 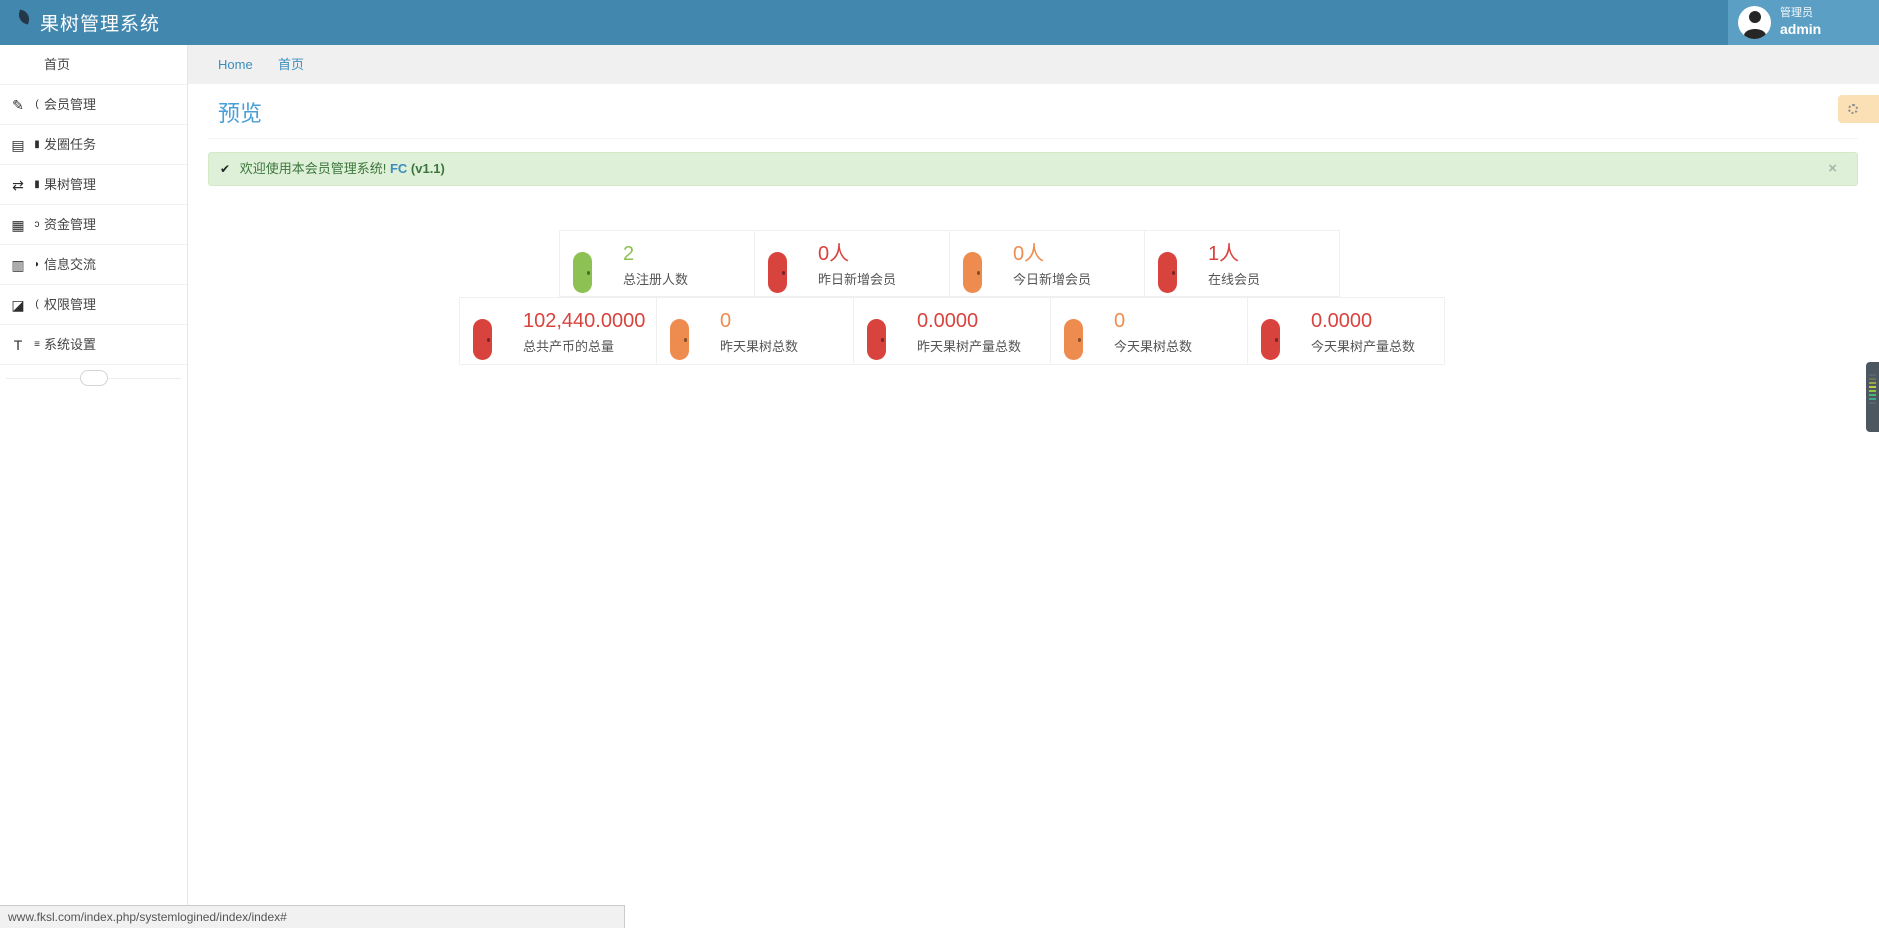 What do you see at coordinates (1872, 397) in the screenshot?
I see `scrollbar-widget` at bounding box center [1872, 397].